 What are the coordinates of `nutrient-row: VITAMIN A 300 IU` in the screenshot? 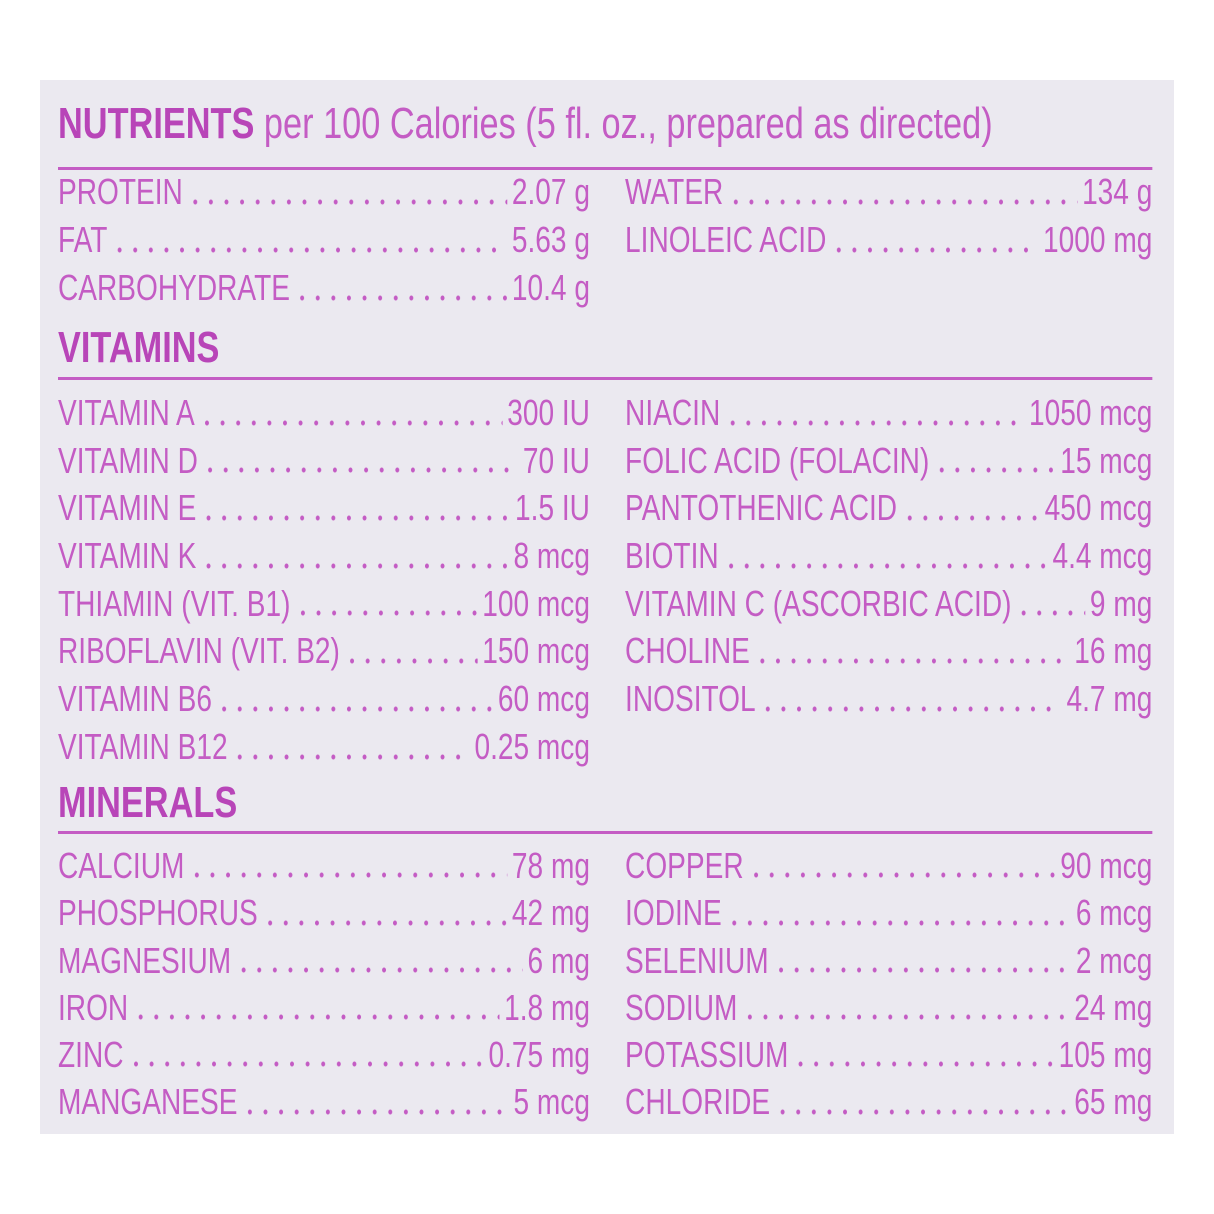 It's located at (324, 413).